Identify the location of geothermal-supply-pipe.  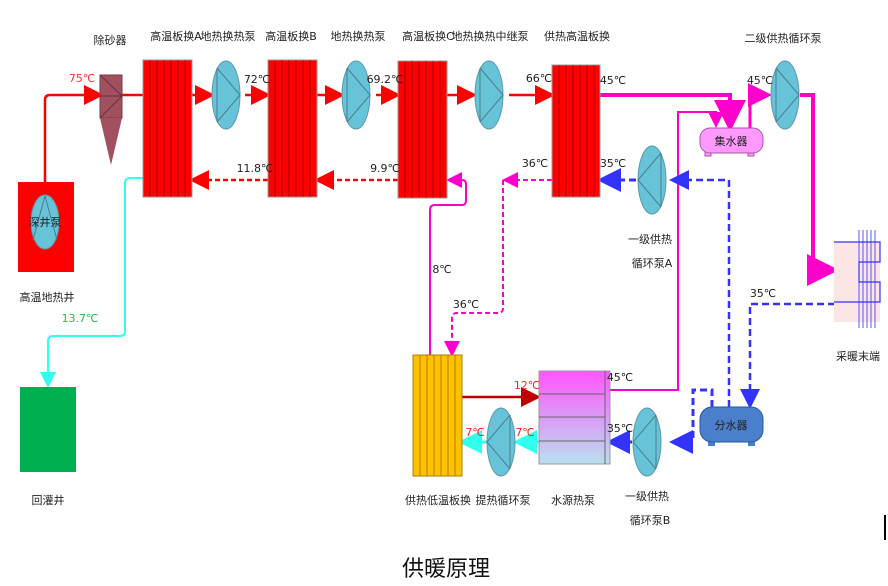
(299, 142).